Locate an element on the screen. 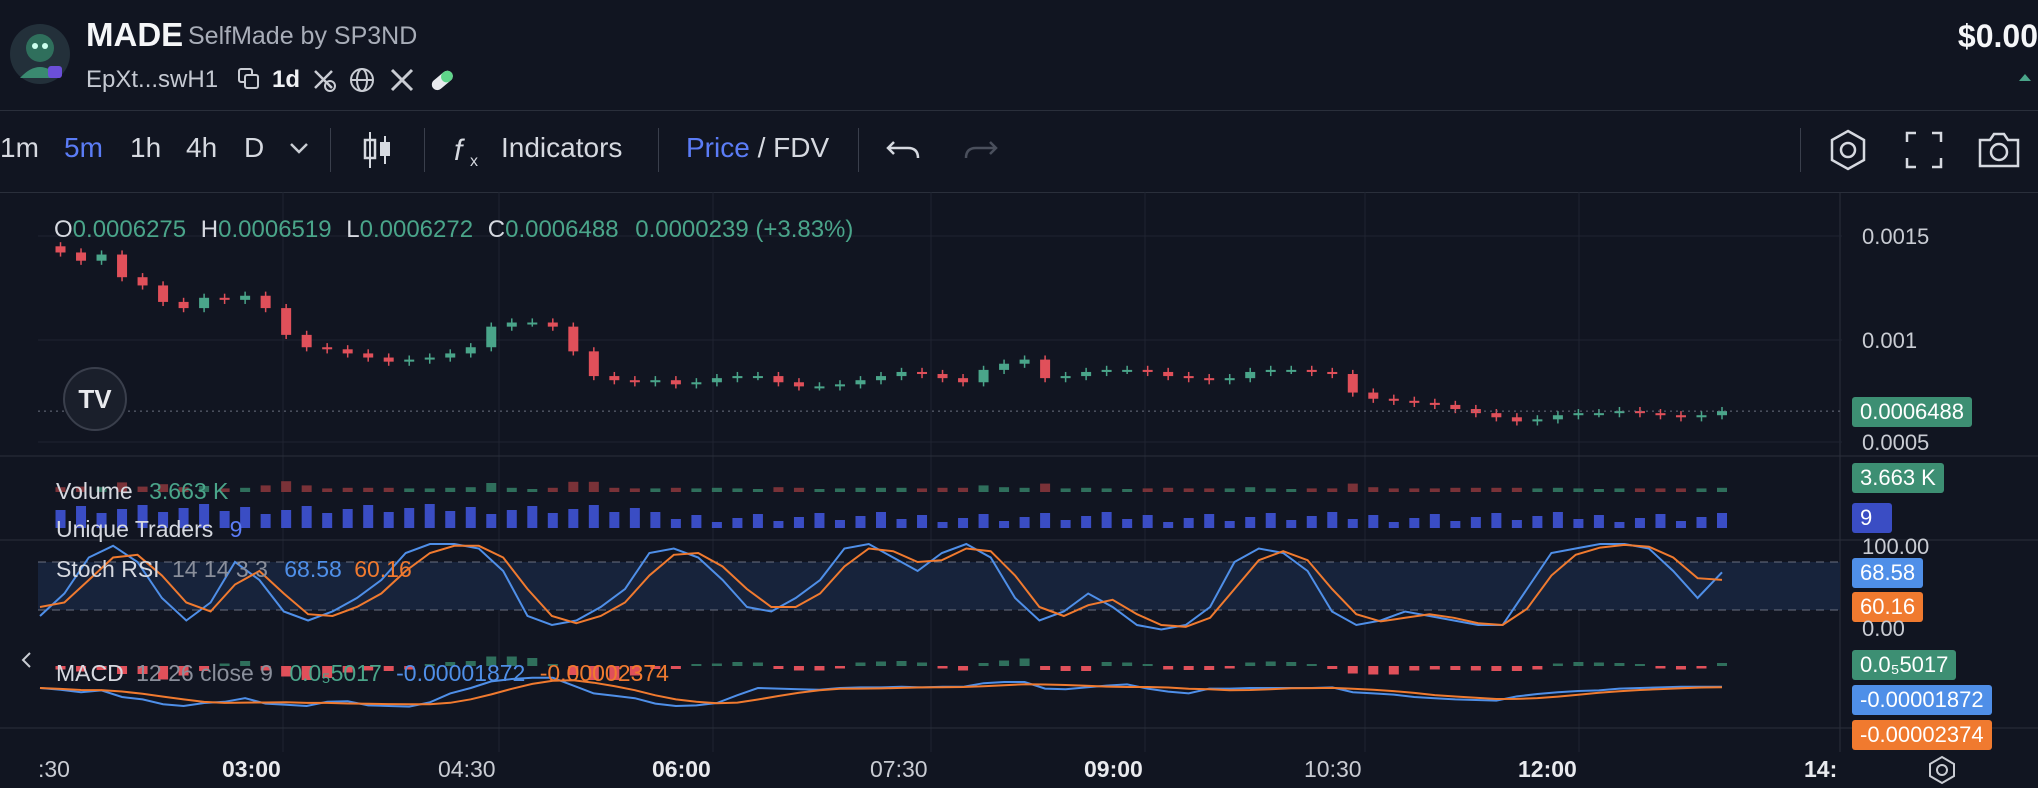 The width and height of the screenshot is (2038, 788). axis-settings-icon is located at coordinates (1942, 770).